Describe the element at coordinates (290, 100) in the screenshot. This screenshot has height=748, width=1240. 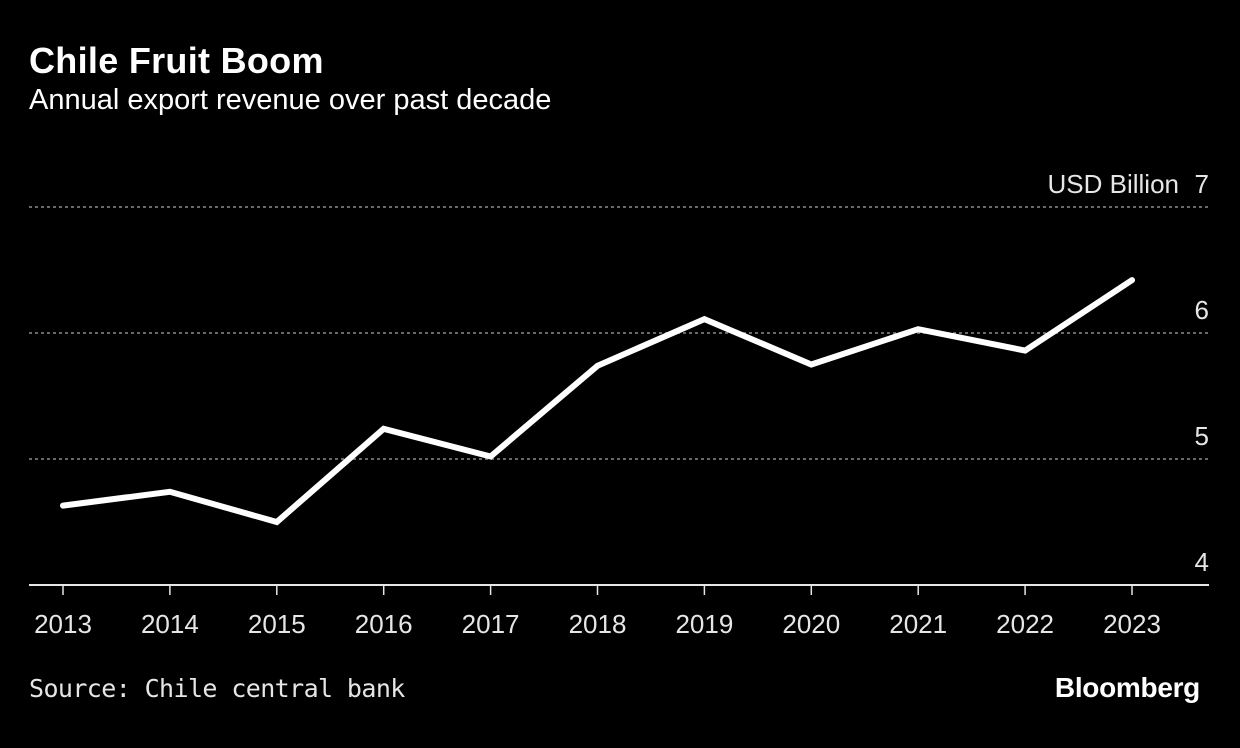
I see `chart-subtitle: Annual export revenue over past decade` at that location.